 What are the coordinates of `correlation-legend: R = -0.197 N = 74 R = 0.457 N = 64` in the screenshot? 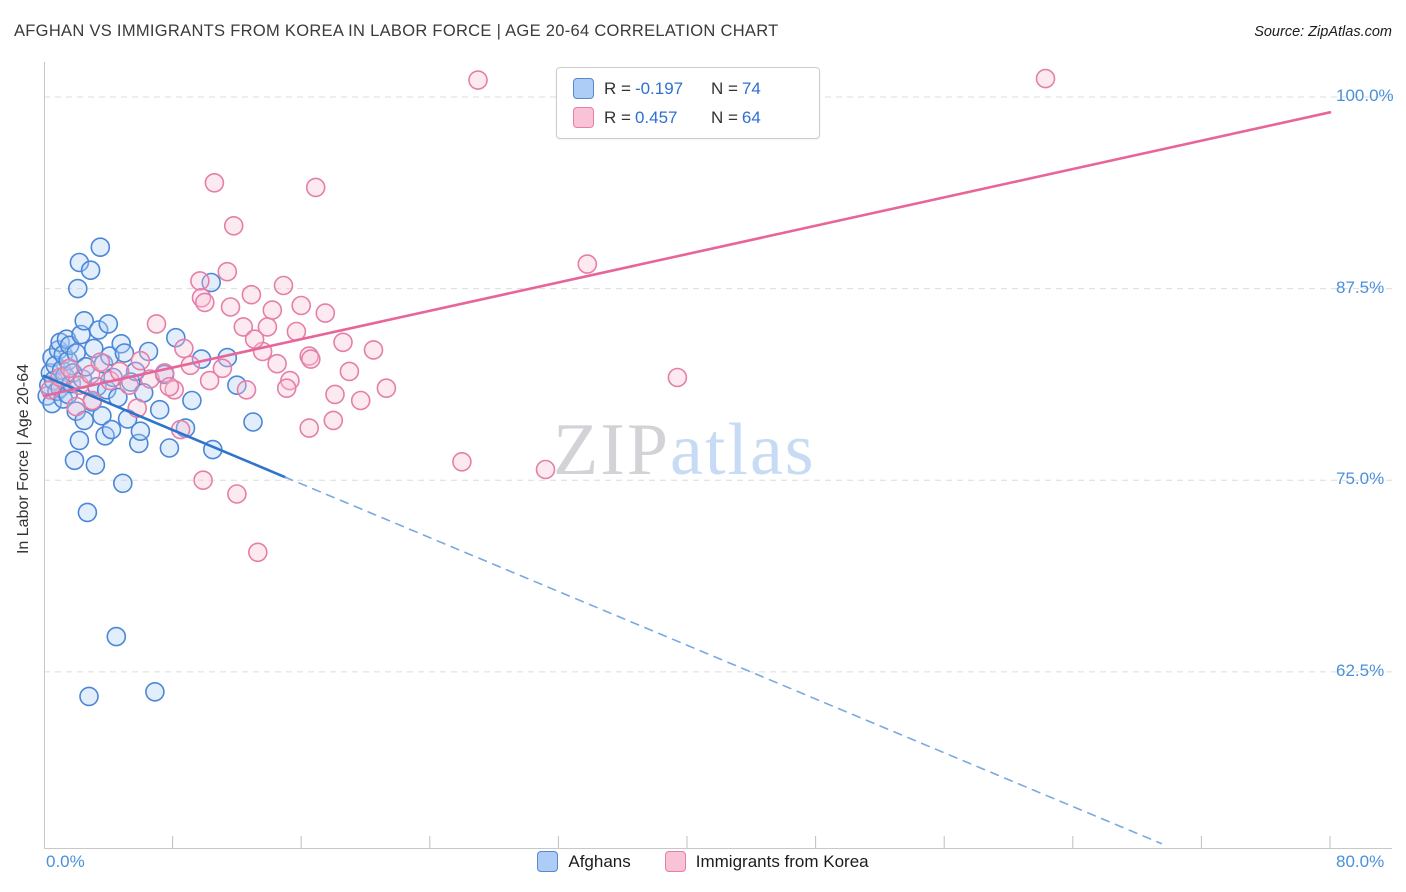 It's located at (688, 103).